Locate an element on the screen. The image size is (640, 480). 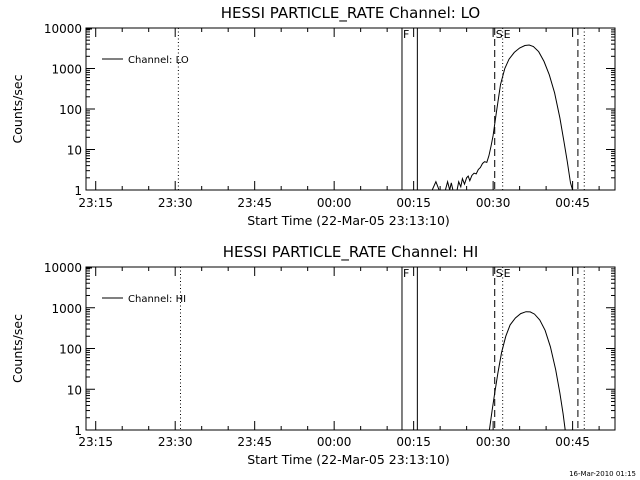
chart-title: HESSI PARTICLE_RATE Channel: LO is located at coordinates (350, 13).